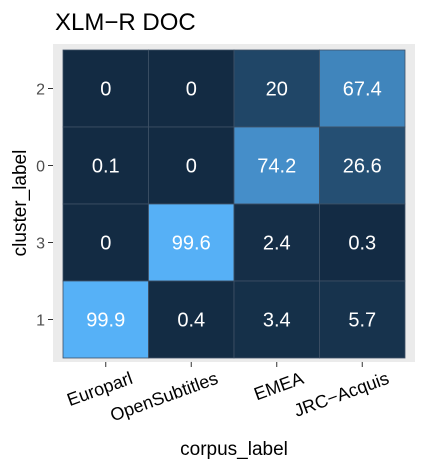  I want to click on heatmap-cell-1-jrc-acquis, so click(362, 319).